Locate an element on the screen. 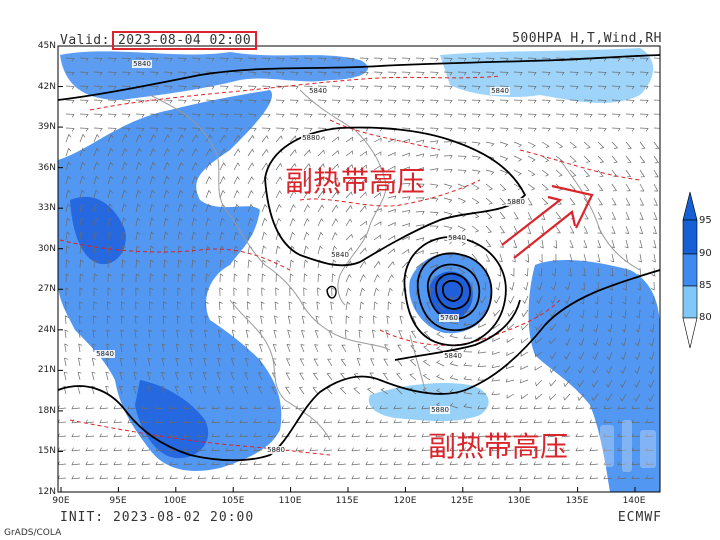 Image resolution: width=720 pixels, height=540 pixels. lat-label: 21N is located at coordinates (46, 370).